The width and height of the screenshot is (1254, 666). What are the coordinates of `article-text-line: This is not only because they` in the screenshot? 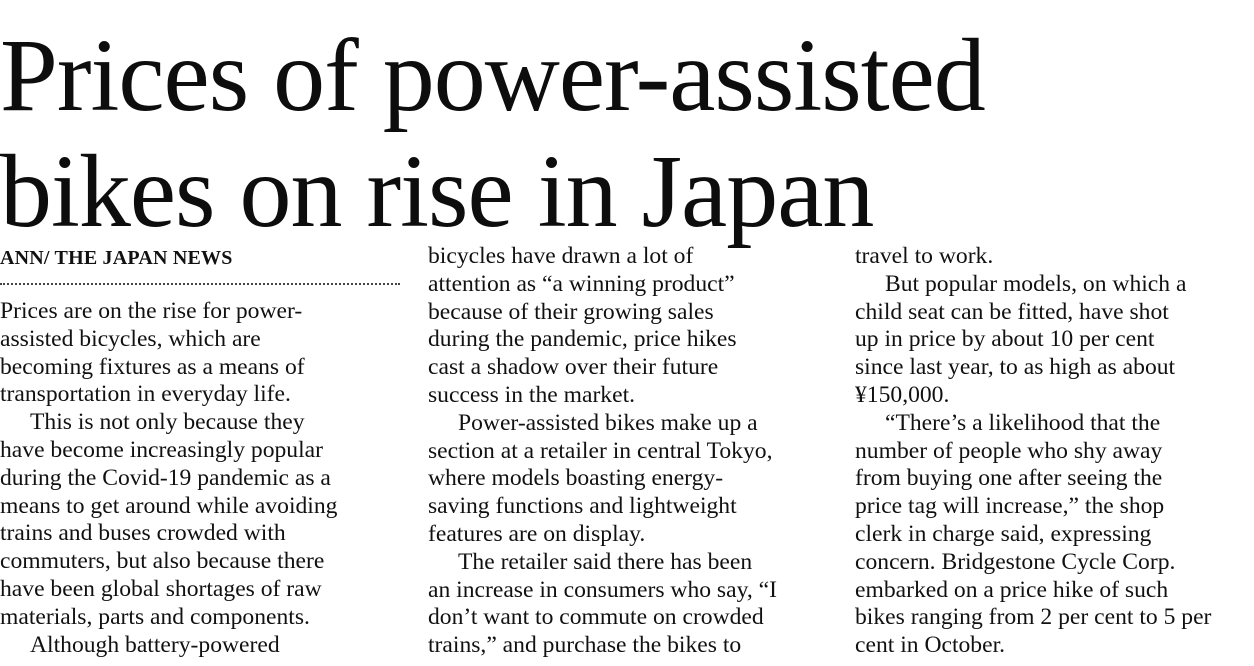 It's located at (167, 422).